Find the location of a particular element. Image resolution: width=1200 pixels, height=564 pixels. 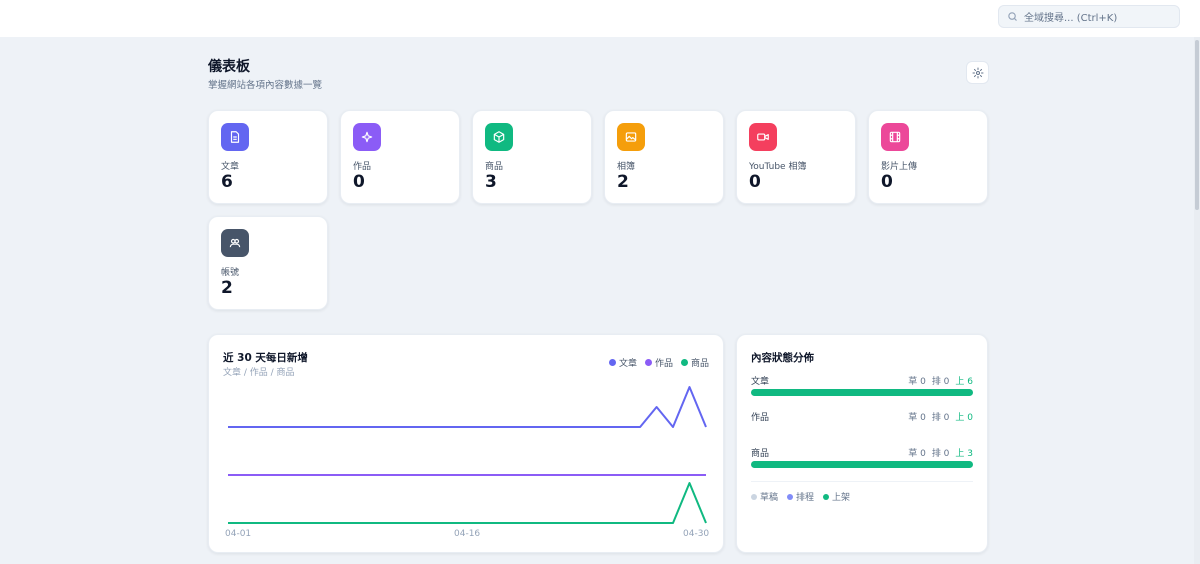

x-tick-label: 04-30 is located at coordinates (696, 534).